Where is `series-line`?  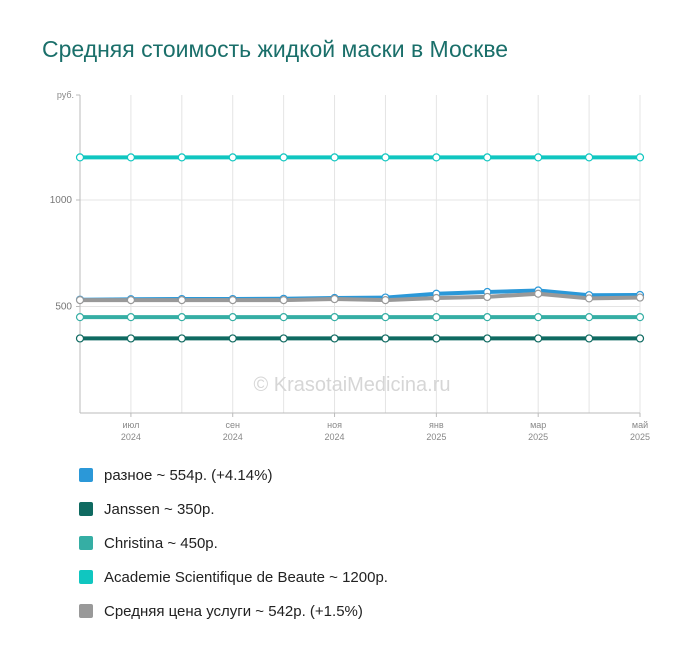 series-line is located at coordinates (360, 297).